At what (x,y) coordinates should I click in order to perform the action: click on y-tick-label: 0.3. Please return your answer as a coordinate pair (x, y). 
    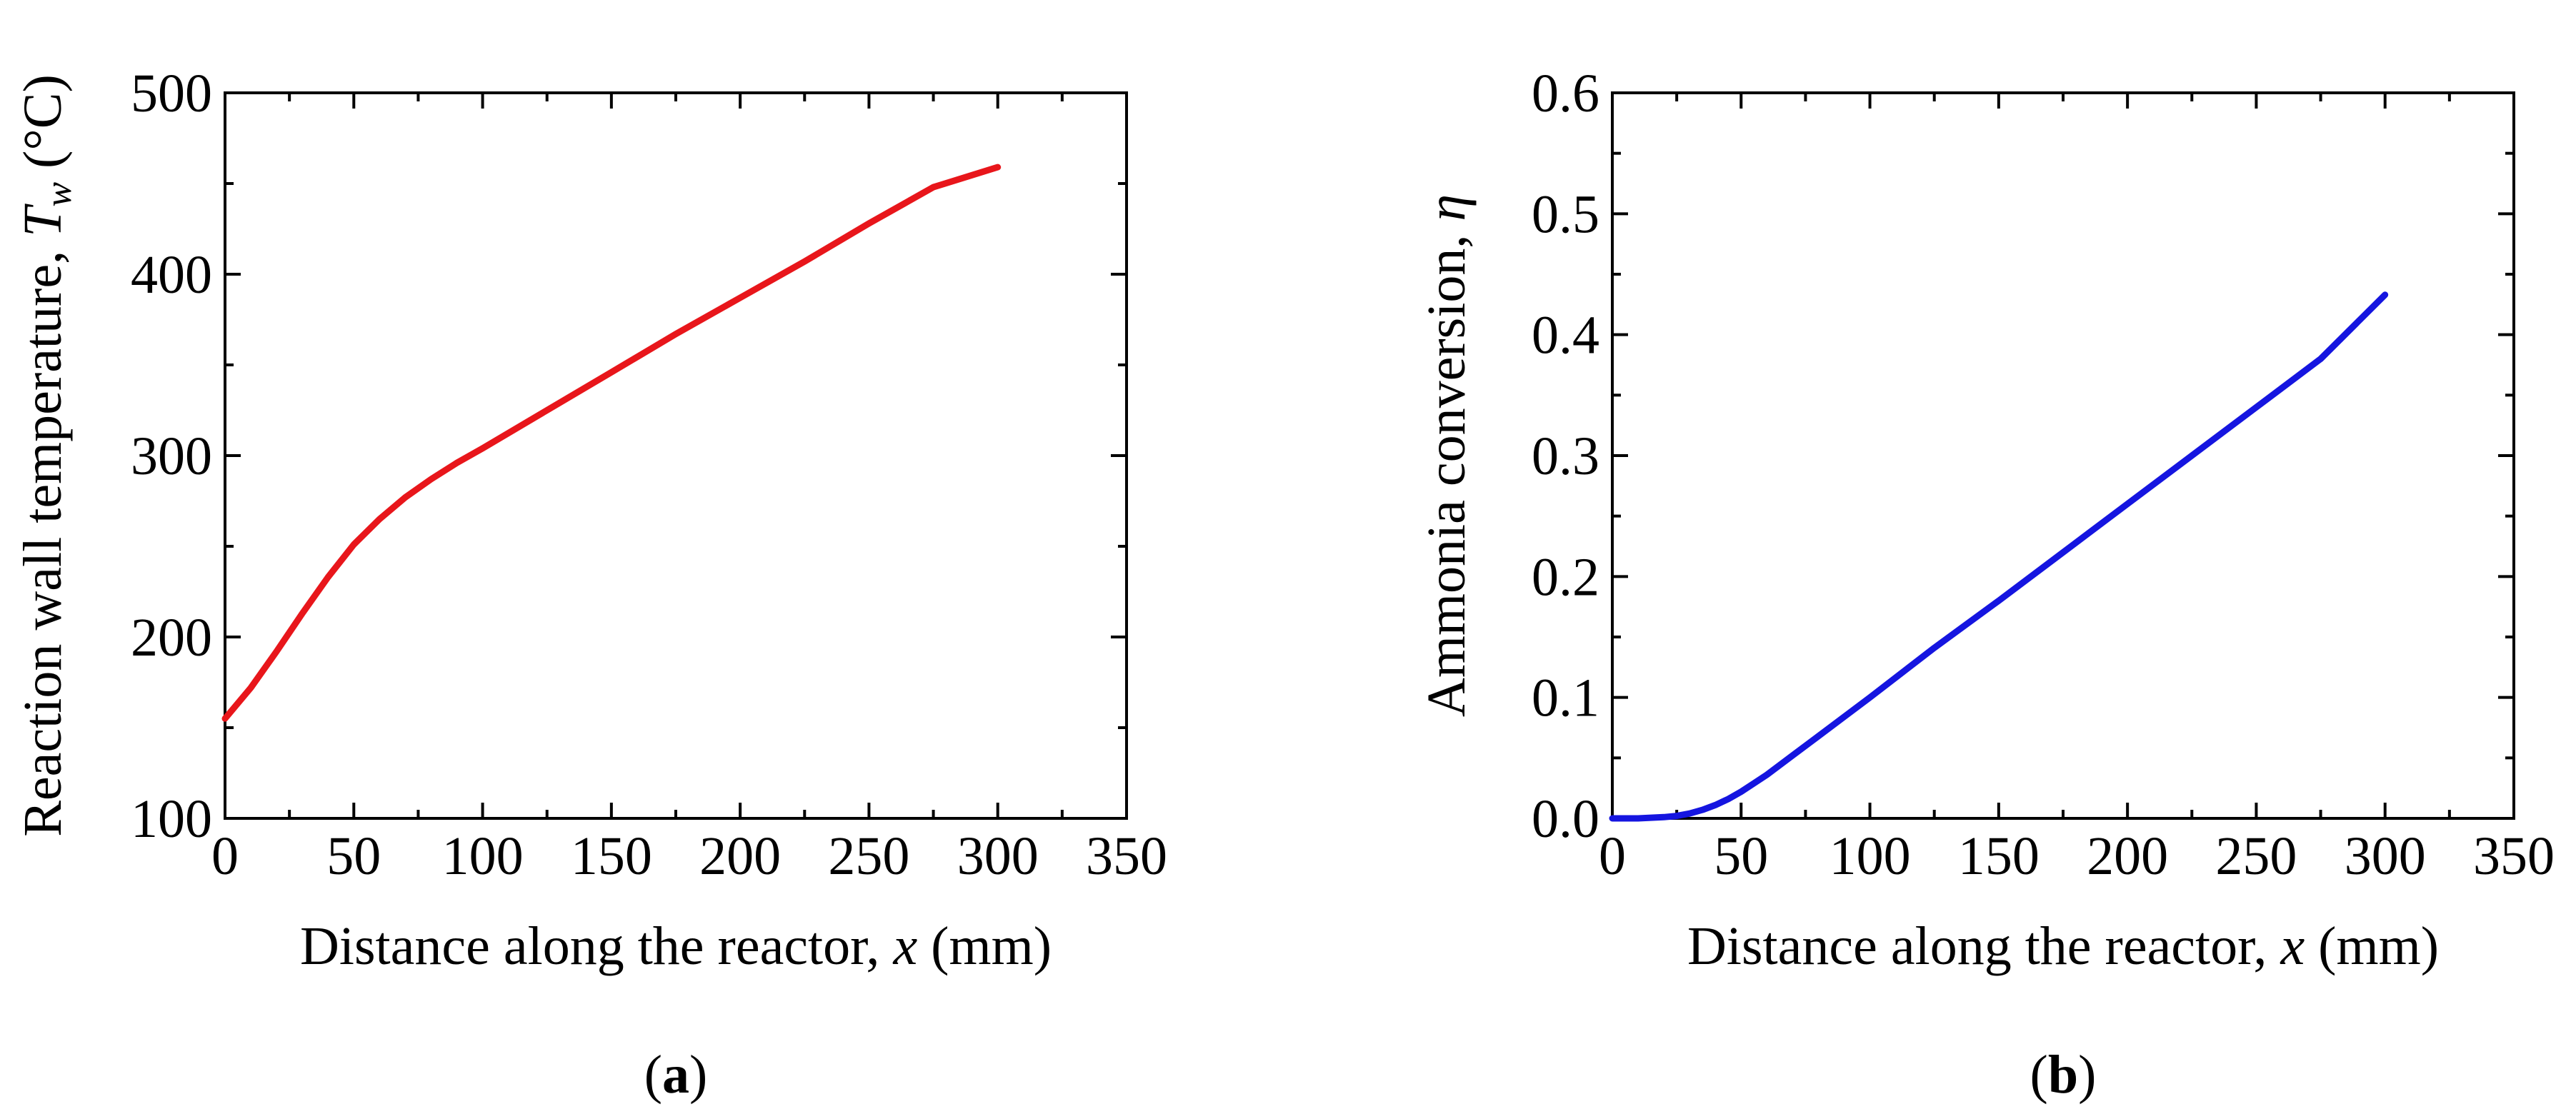
    Looking at the image, I should click on (1565, 456).